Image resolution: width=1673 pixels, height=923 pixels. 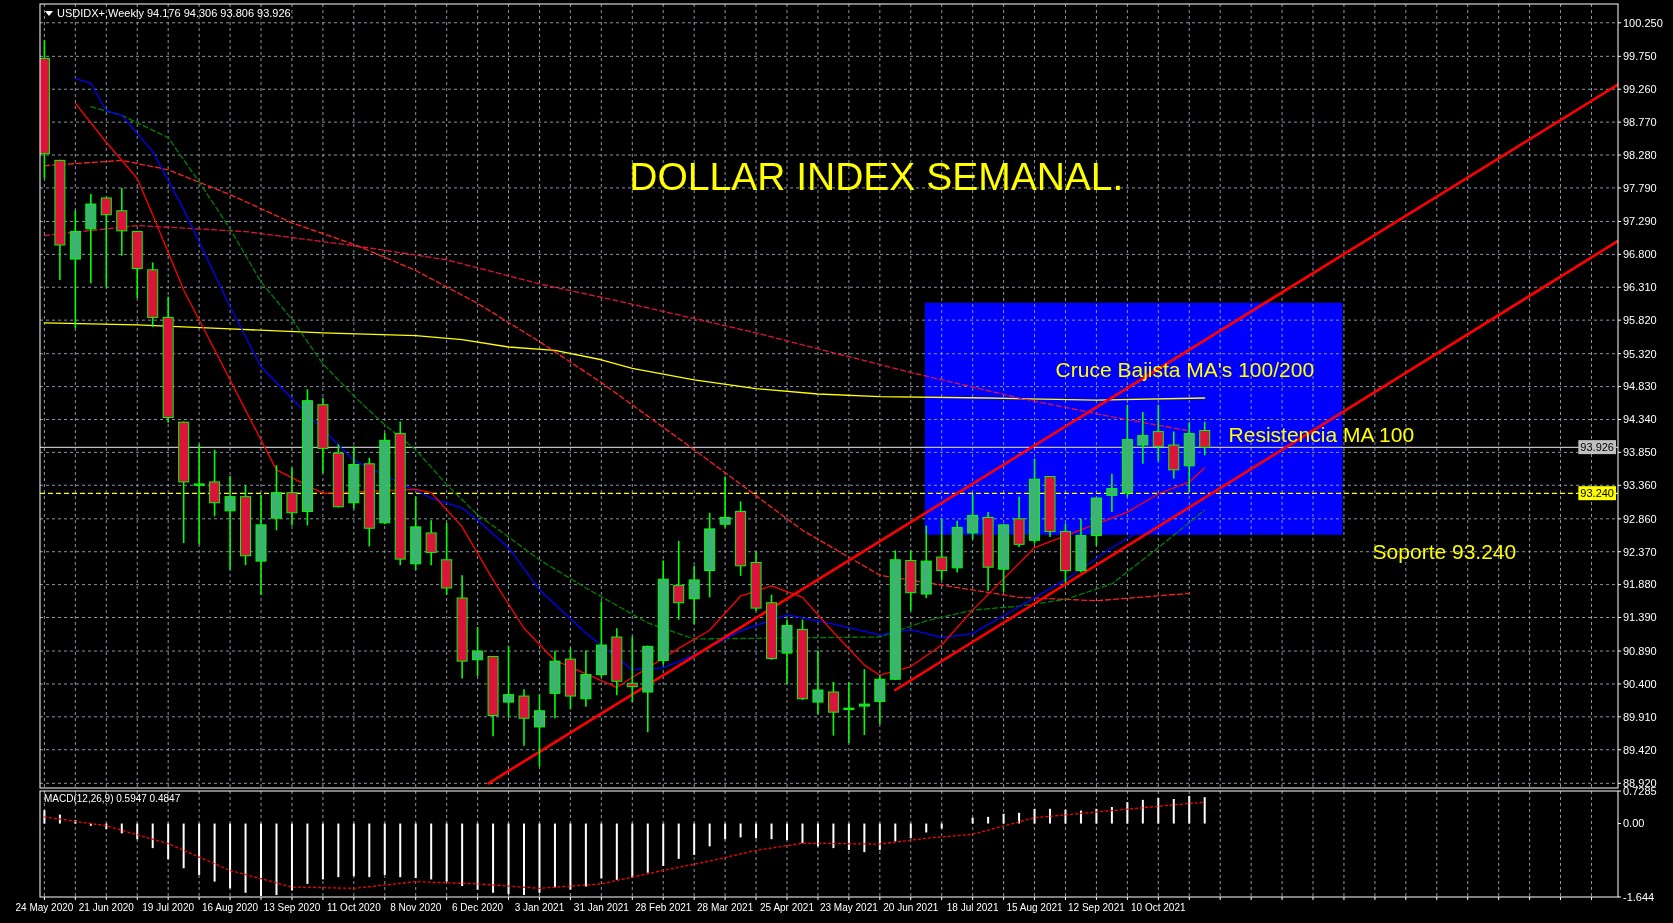 I want to click on y-tick-label: 0.00, so click(x=1634, y=823).